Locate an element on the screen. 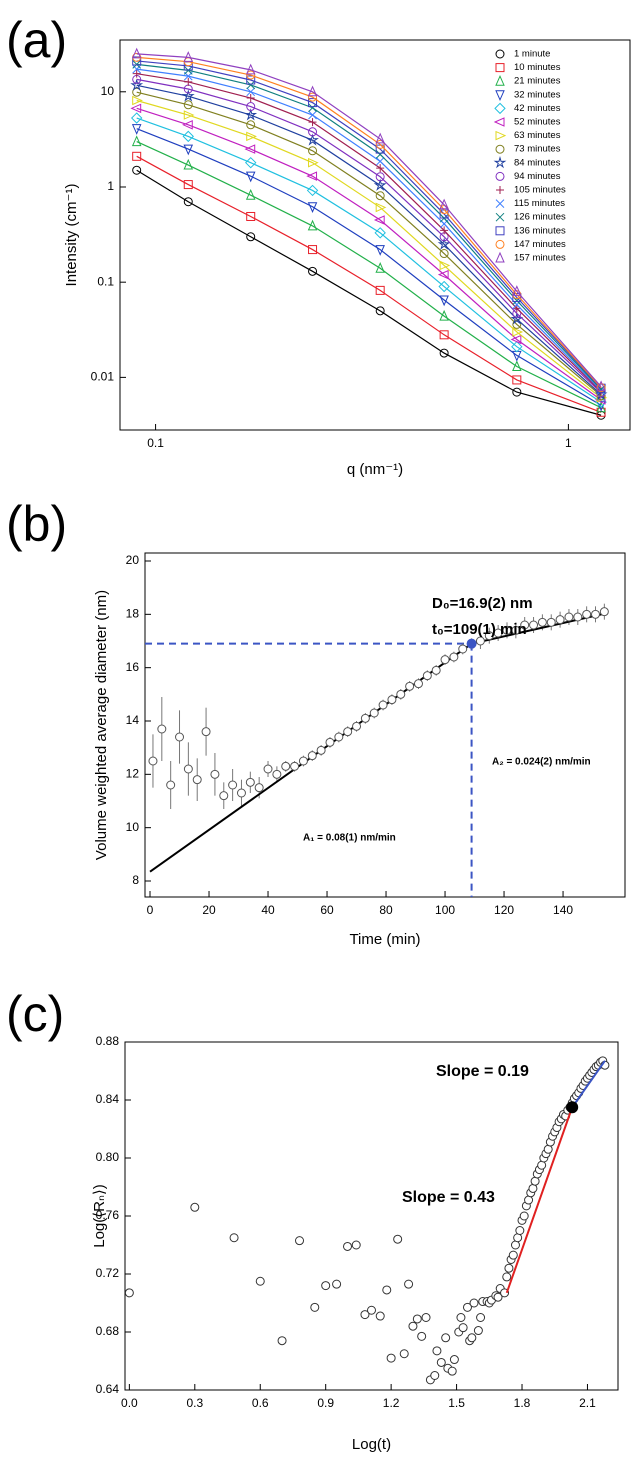  legend-label: 157 minutes is located at coordinates (540, 258).